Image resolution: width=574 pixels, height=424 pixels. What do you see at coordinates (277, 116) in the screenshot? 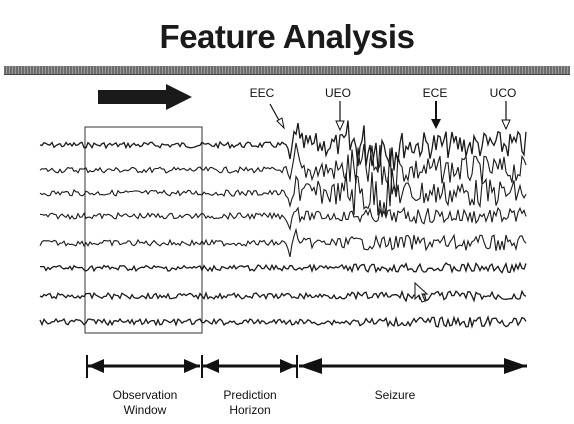
I see `marker-eec-arrow` at bounding box center [277, 116].